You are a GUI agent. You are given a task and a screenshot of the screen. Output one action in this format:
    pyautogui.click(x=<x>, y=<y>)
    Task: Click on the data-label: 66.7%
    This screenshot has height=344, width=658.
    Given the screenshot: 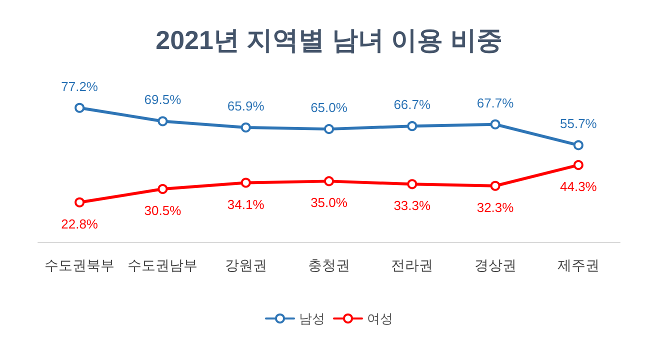 What is the action you would take?
    pyautogui.click(x=413, y=104)
    